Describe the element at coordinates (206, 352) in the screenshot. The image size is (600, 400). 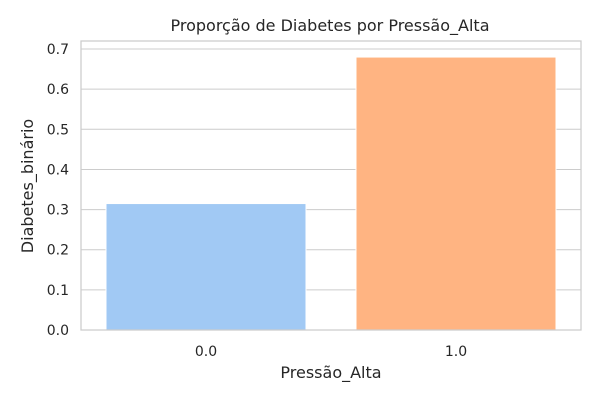
I see `x-tick-label: 0.0` at that location.